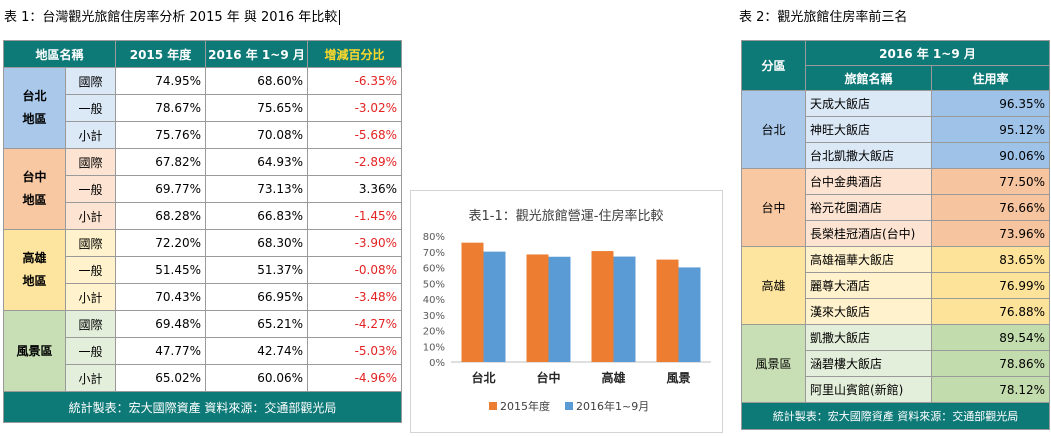 This screenshot has height=436, width=1051. Describe the element at coordinates (203, 135) in the screenshot. I see `table-row: 小計 75.76% 70.08% -5.68%` at that location.